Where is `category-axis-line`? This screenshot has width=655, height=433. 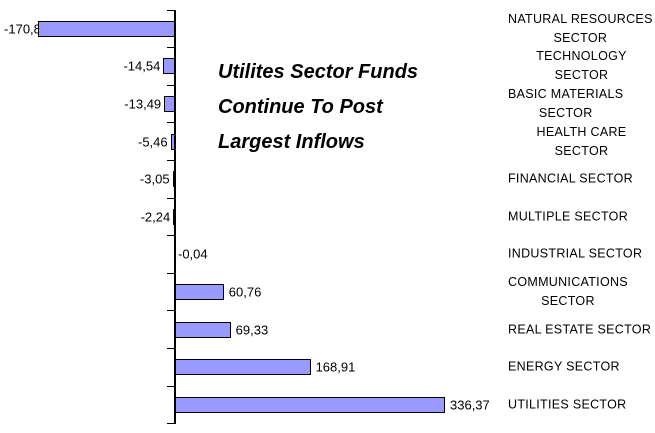 category-axis-line is located at coordinates (175, 217).